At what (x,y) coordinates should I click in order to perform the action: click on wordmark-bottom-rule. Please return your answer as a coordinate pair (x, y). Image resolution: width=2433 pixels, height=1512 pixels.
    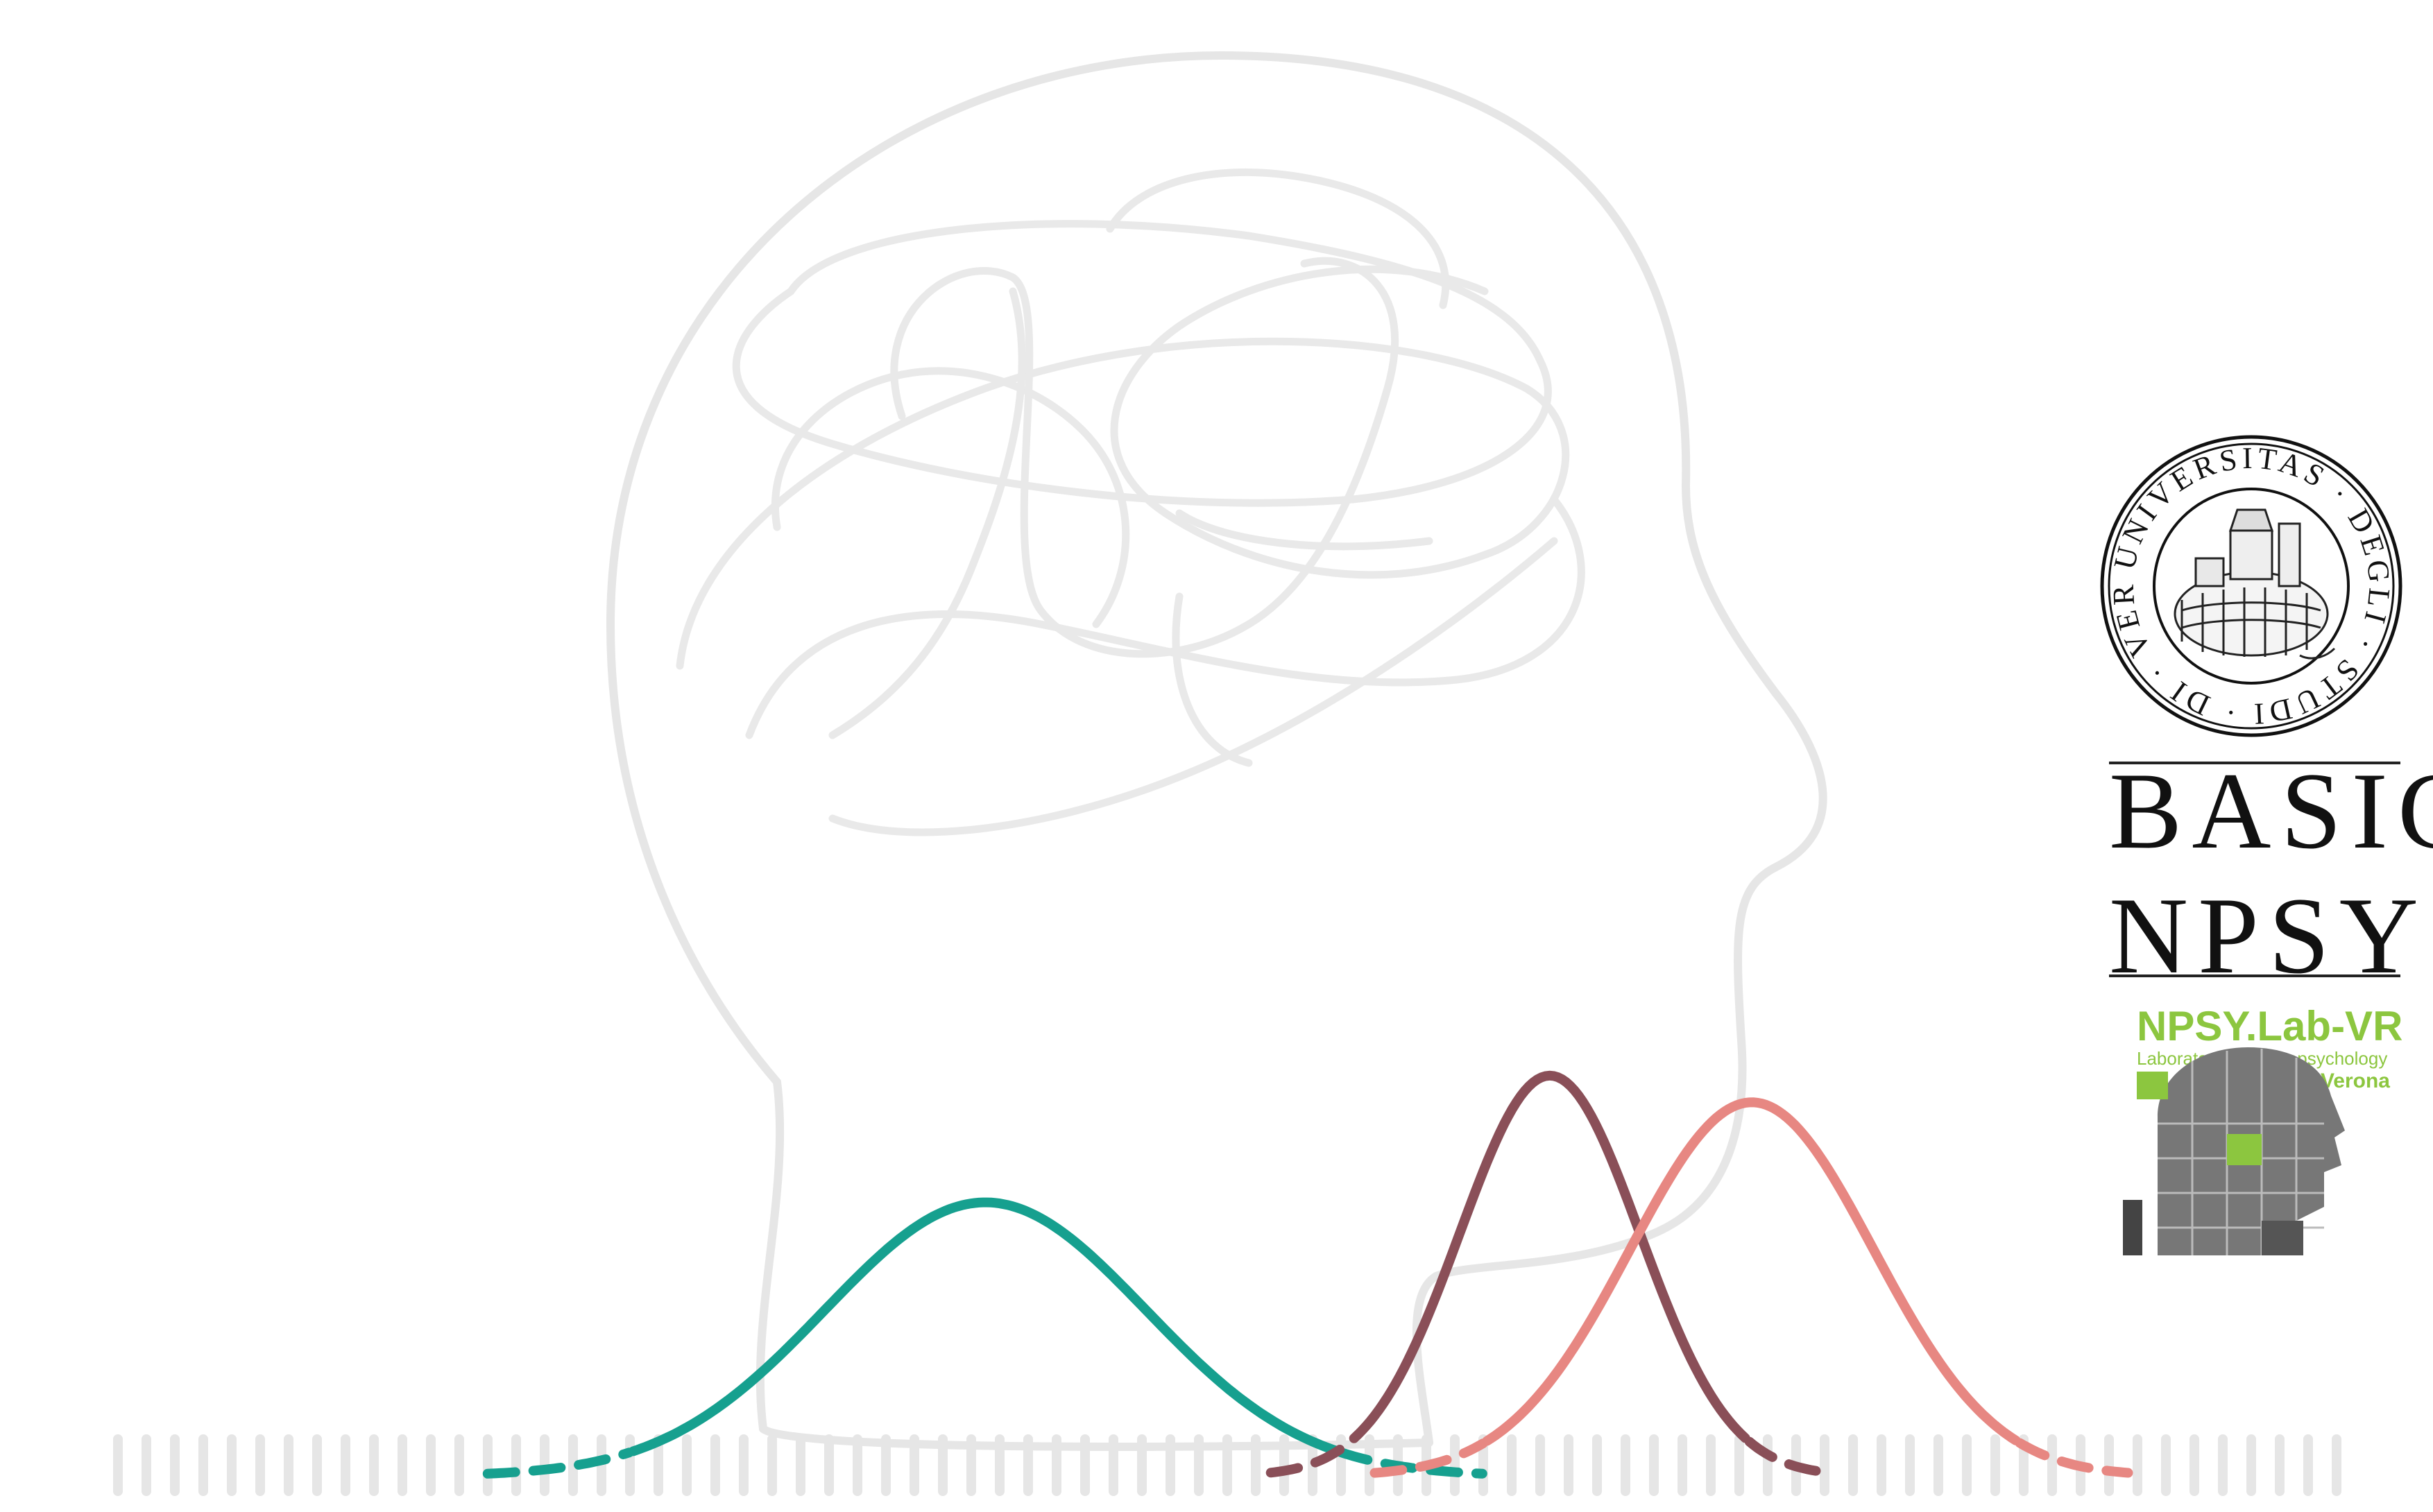
    Looking at the image, I should click on (2254, 976).